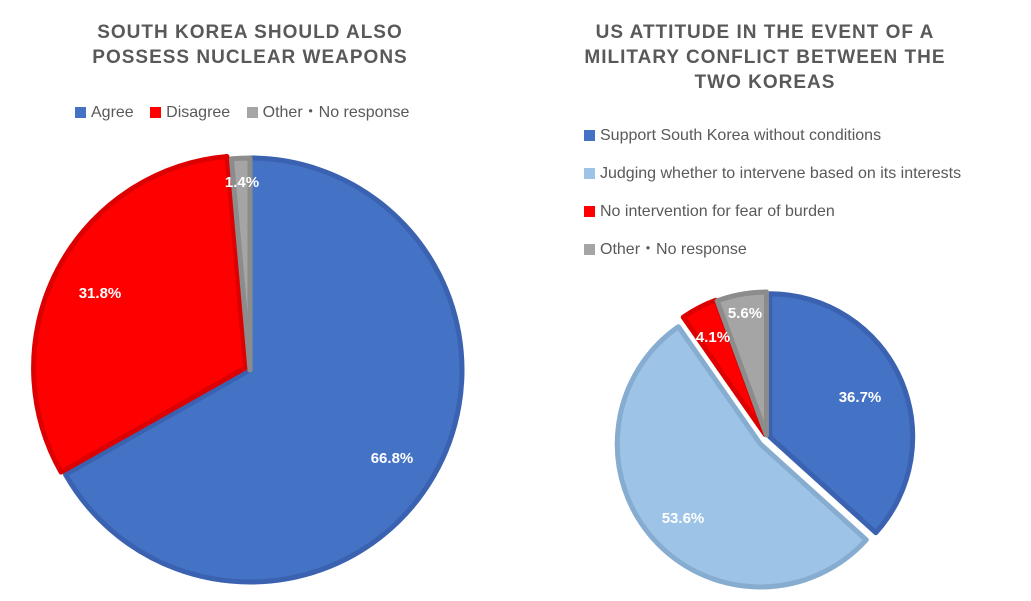 Image resolution: width=1031 pixels, height=601 pixels. I want to click on legend-label: Support South Korea without conditions, so click(741, 135).